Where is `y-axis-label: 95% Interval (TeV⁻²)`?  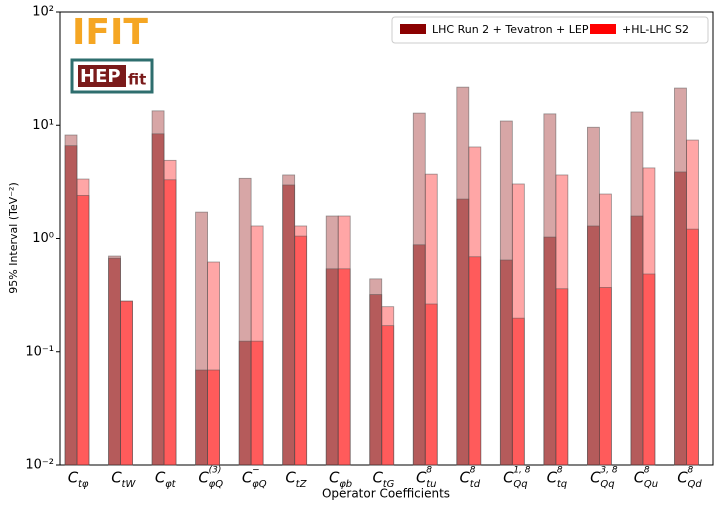
y-axis-label: 95% Interval (TeV⁻²) is located at coordinates (13, 238).